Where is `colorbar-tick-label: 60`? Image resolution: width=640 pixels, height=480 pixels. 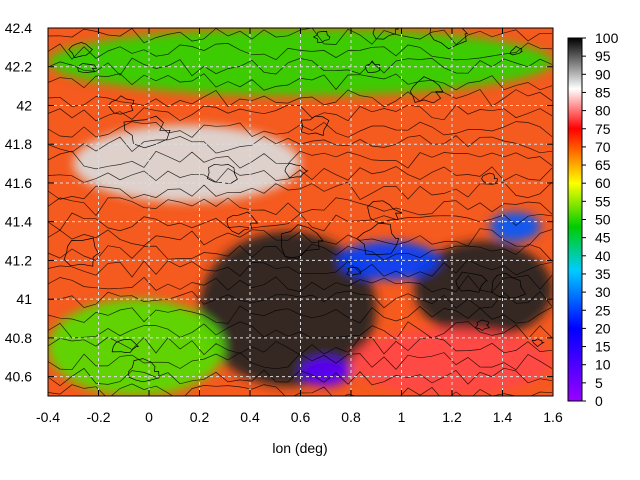 colorbar-tick-label: 60 is located at coordinates (603, 183).